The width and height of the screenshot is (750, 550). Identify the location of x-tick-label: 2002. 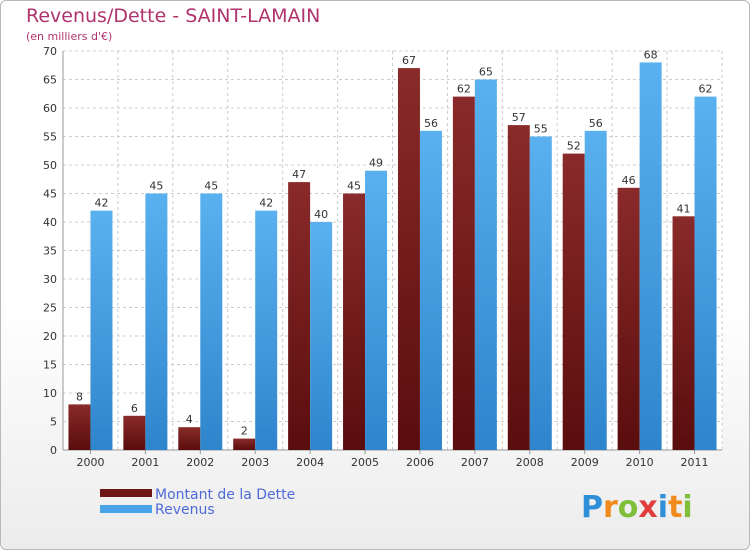
(200, 462).